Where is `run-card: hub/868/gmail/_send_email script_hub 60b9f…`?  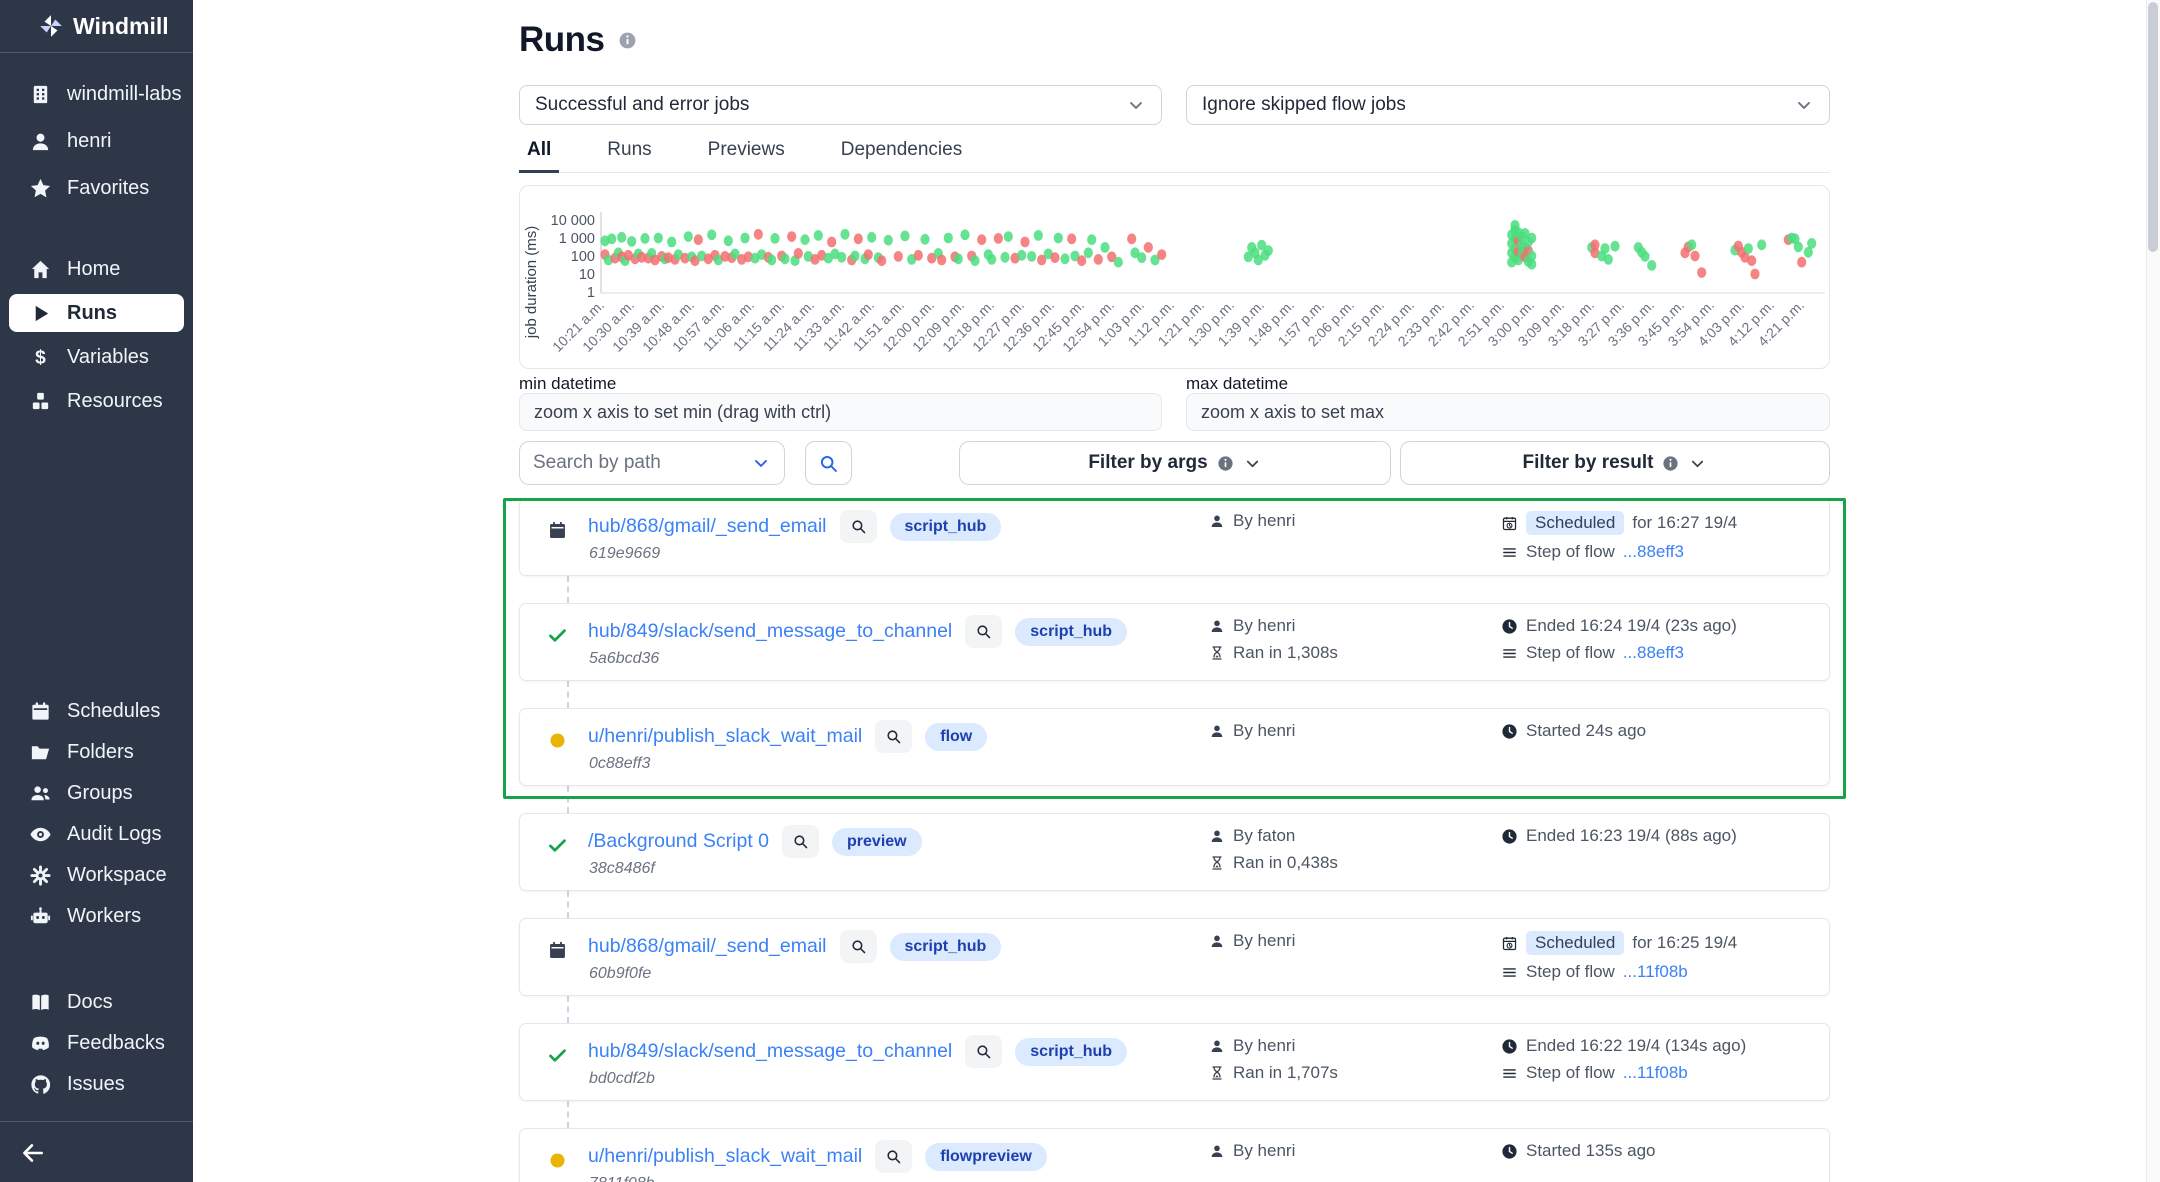 run-card: hub/868/gmail/_send_email script_hub 60b9f… is located at coordinates (1174, 957).